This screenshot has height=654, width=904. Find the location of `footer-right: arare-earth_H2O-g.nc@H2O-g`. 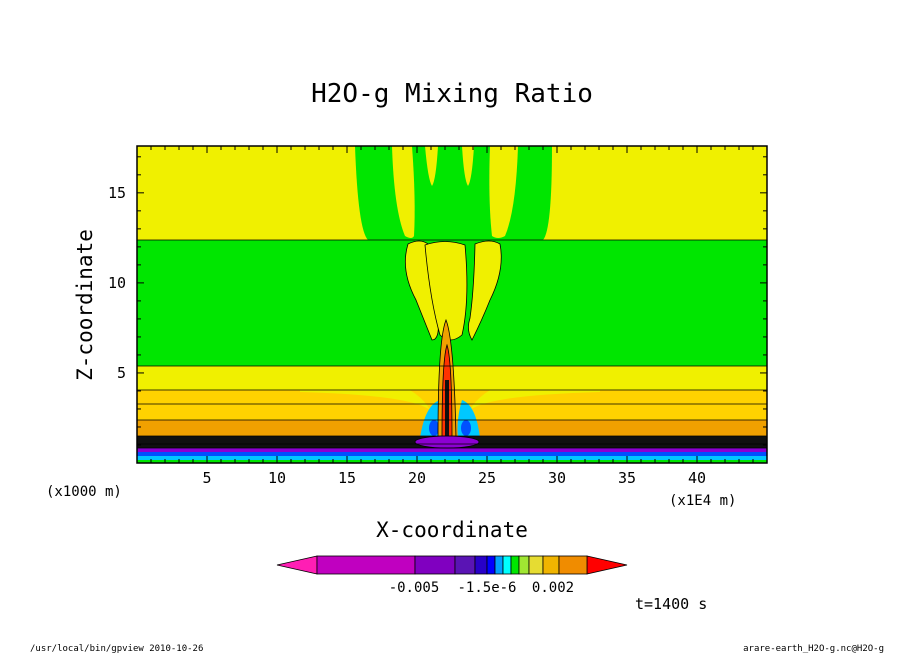

footer-right: arare-earth_H2O-g.nc@H2O-g is located at coordinates (813, 649).